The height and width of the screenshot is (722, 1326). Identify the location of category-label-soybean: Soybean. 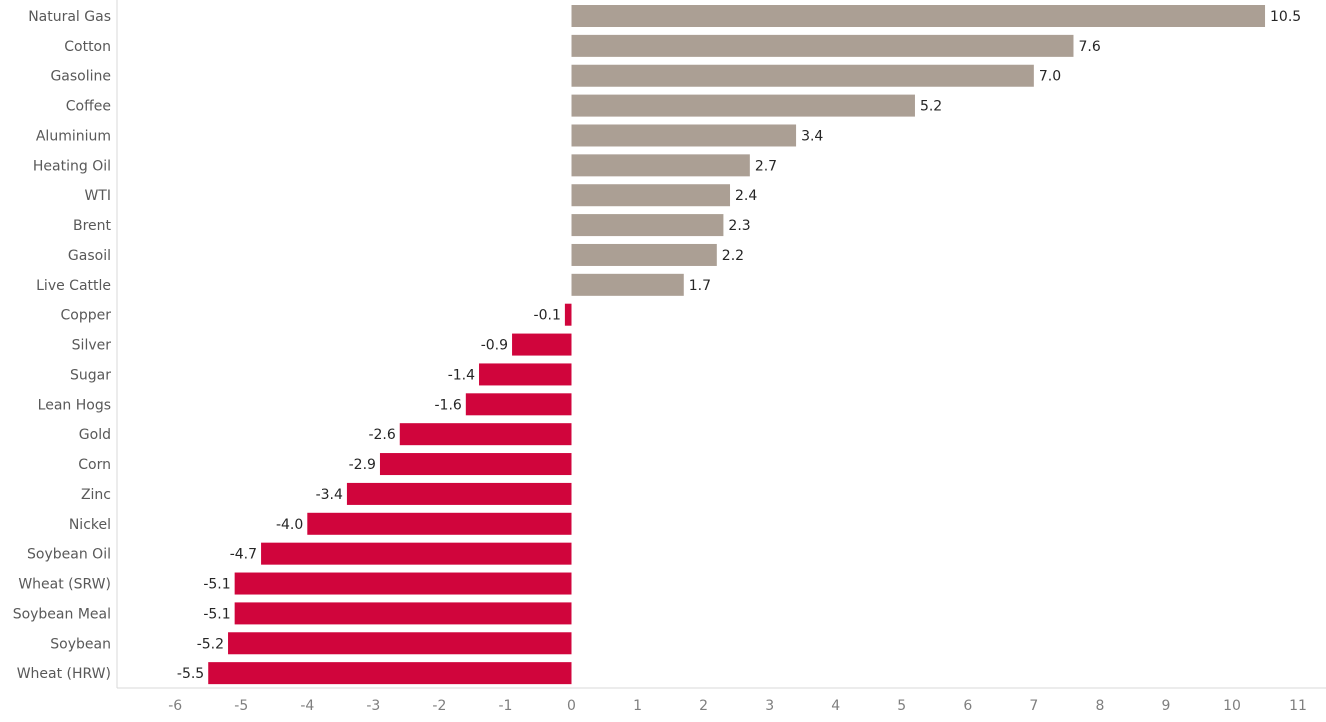
(80, 644).